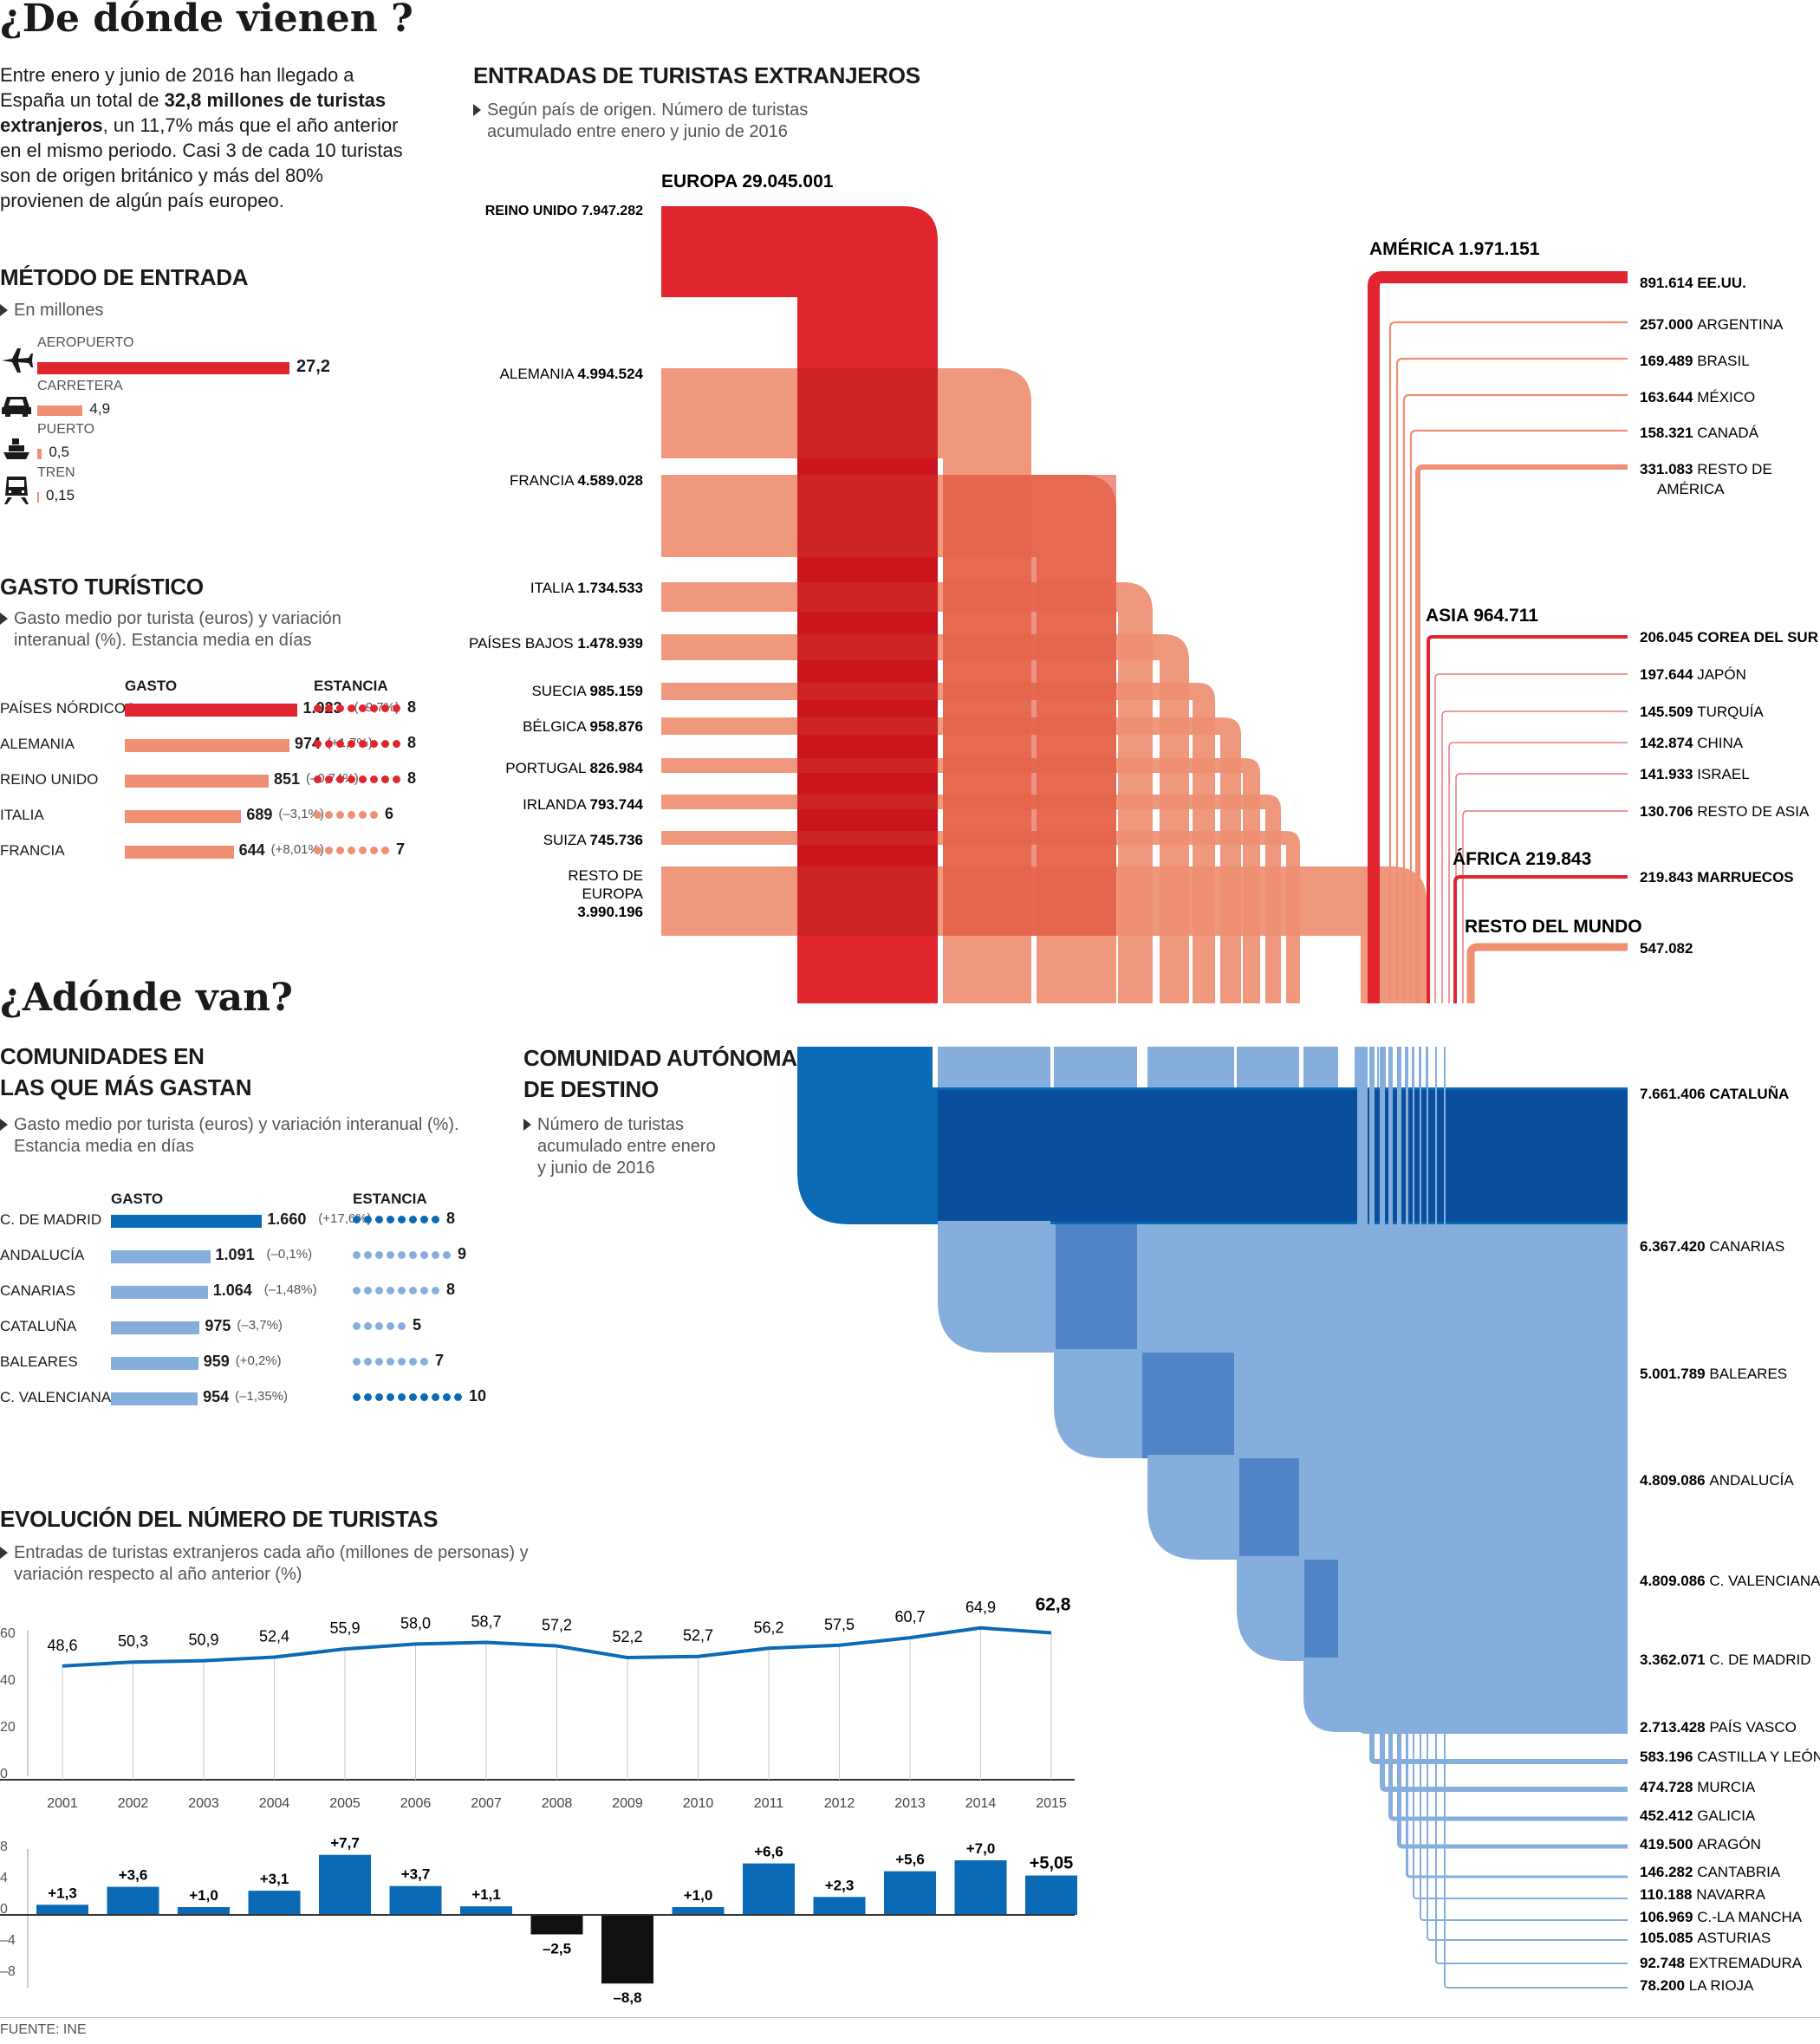  Describe the element at coordinates (1758, 1757) in the screenshot. I see `destino-name: CASTILLA Y LEÓN` at that location.